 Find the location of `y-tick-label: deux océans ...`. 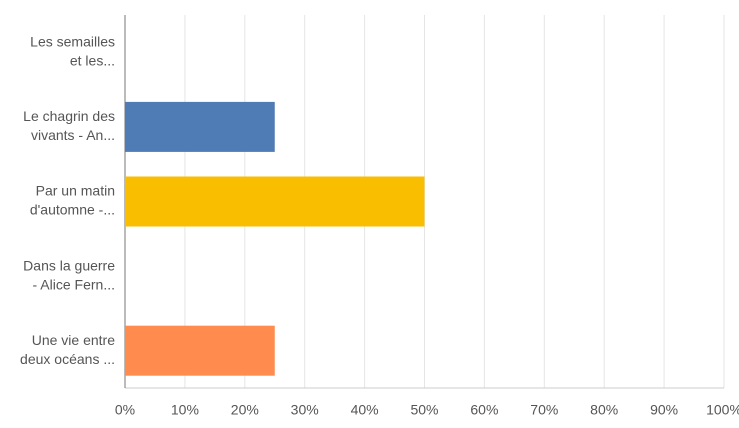

y-tick-label: deux océans ... is located at coordinates (67, 359).